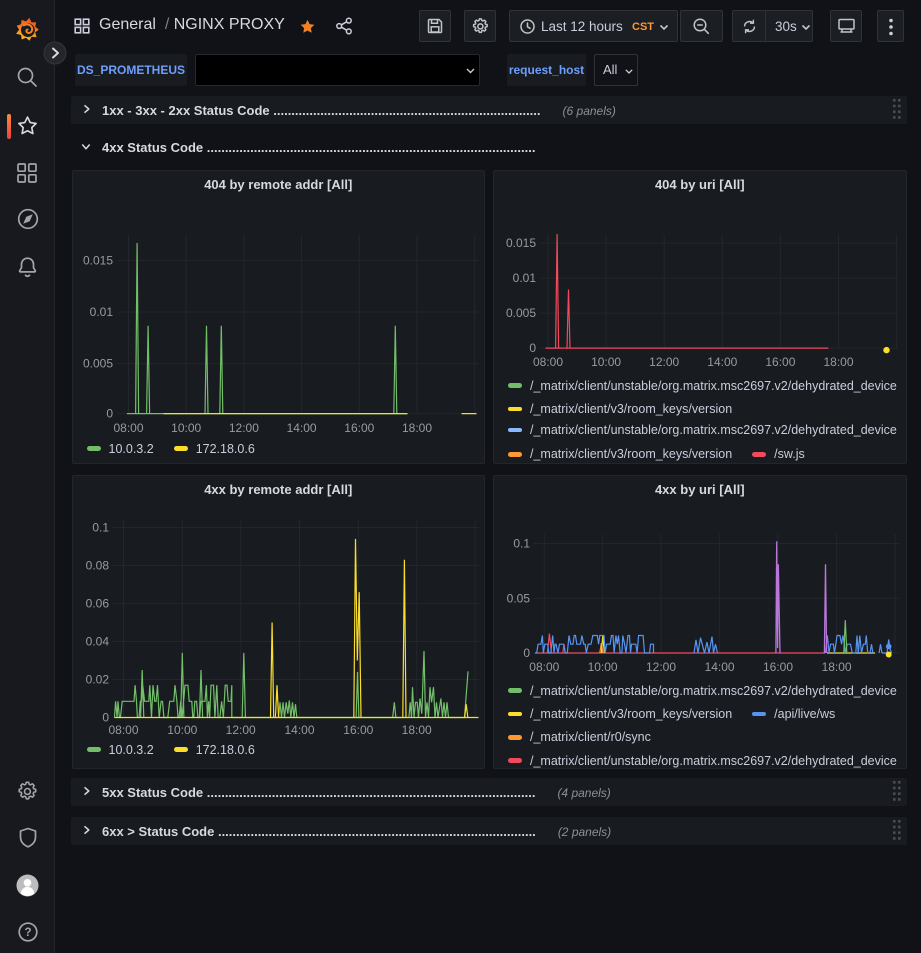  Describe the element at coordinates (97, 641) in the screenshot. I see `svg-text: 0.04` at that location.